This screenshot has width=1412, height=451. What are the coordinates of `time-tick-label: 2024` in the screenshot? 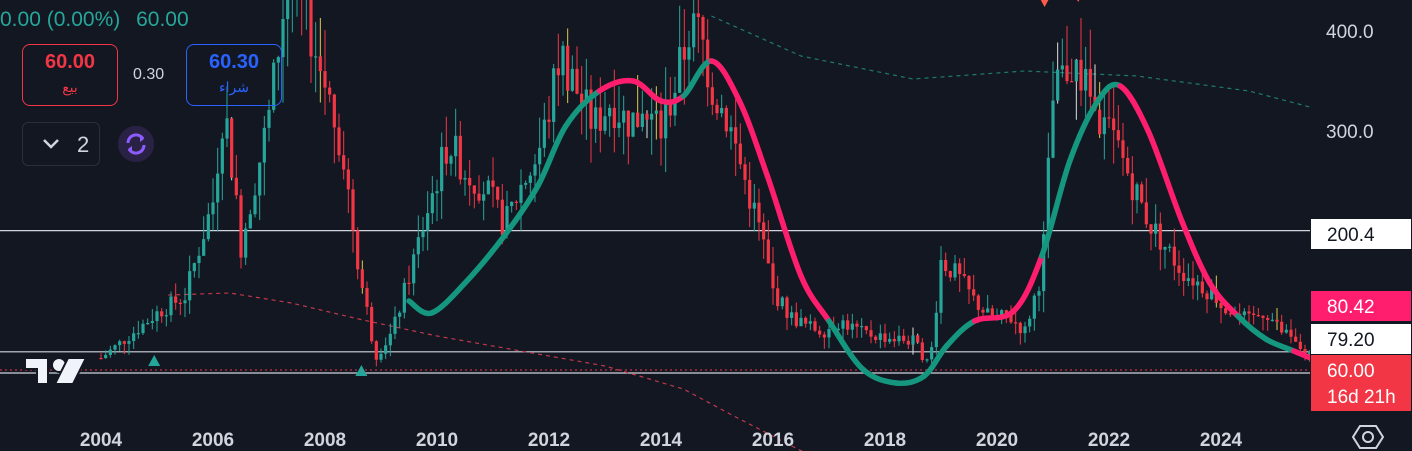 It's located at (1221, 440).